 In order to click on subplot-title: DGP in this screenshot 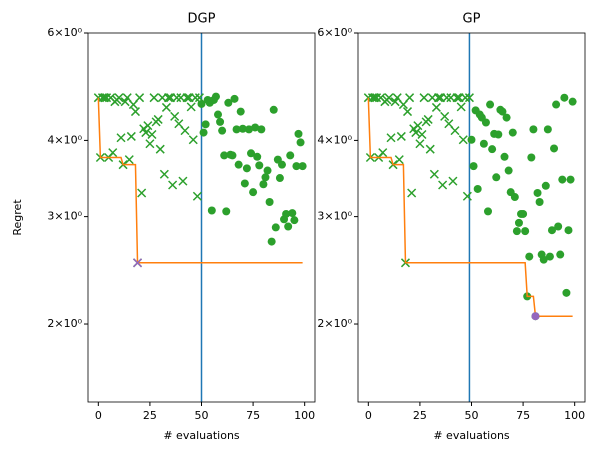, I will do `click(202, 19)`.